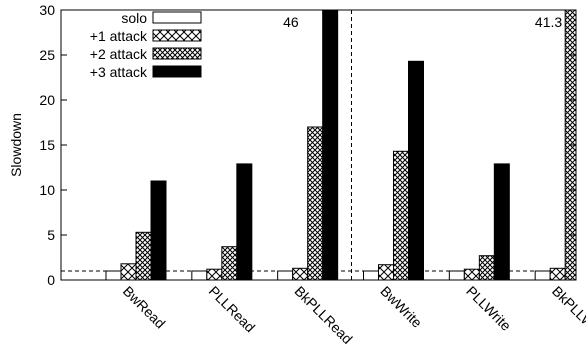 The image size is (586, 355). I want to click on legend: solo +1 attack +2 attack +3 attack, so click(146, 45).